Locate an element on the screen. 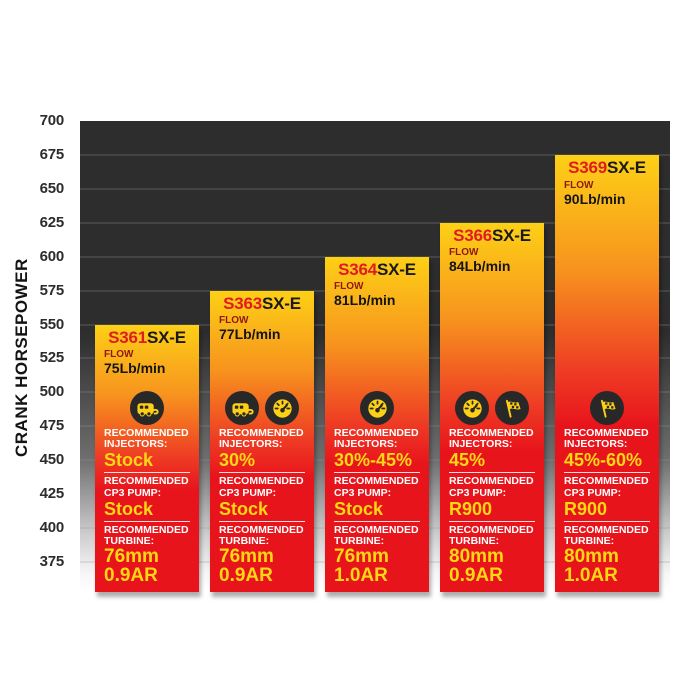  model-name: S361 is located at coordinates (127, 337).